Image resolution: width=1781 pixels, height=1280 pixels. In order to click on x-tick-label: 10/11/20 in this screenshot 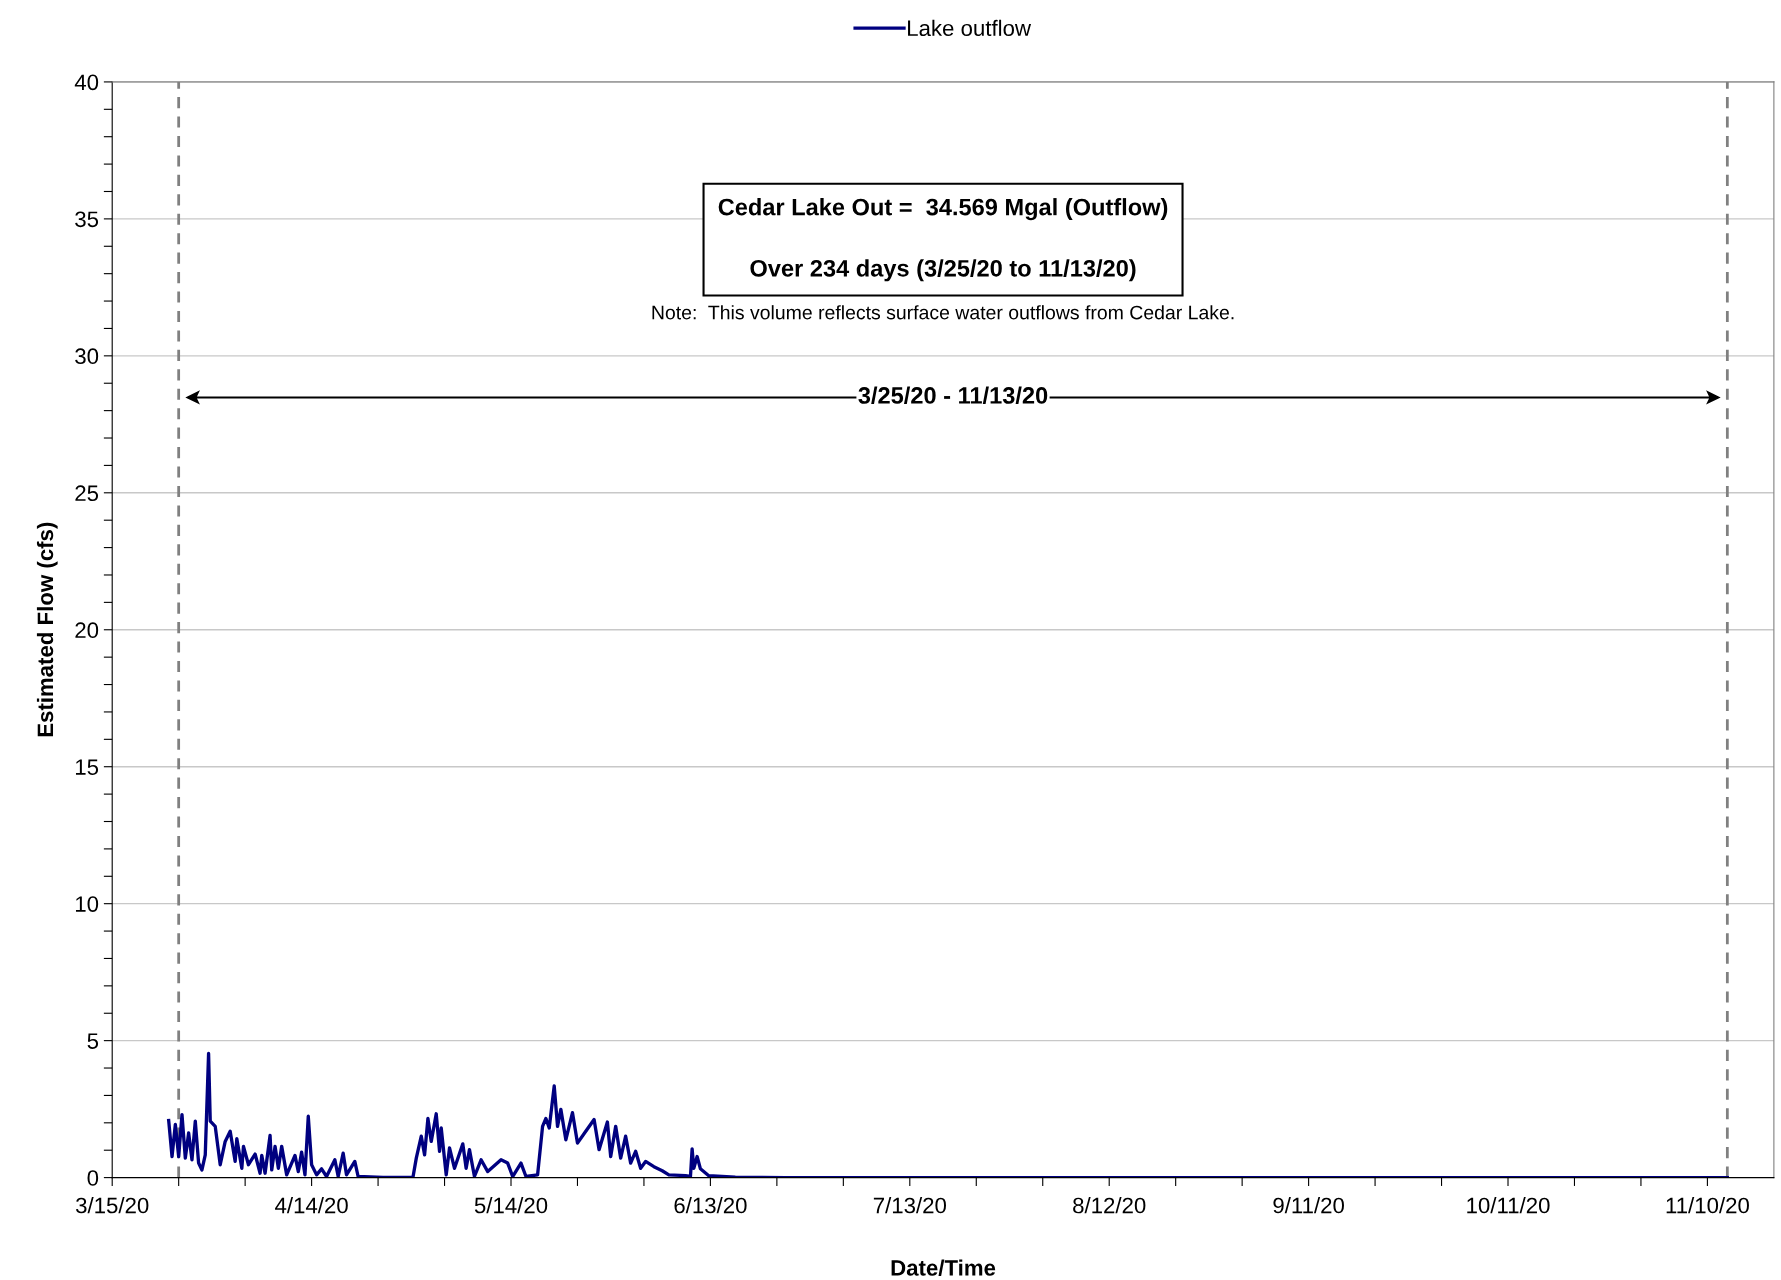, I will do `click(1508, 1205)`.